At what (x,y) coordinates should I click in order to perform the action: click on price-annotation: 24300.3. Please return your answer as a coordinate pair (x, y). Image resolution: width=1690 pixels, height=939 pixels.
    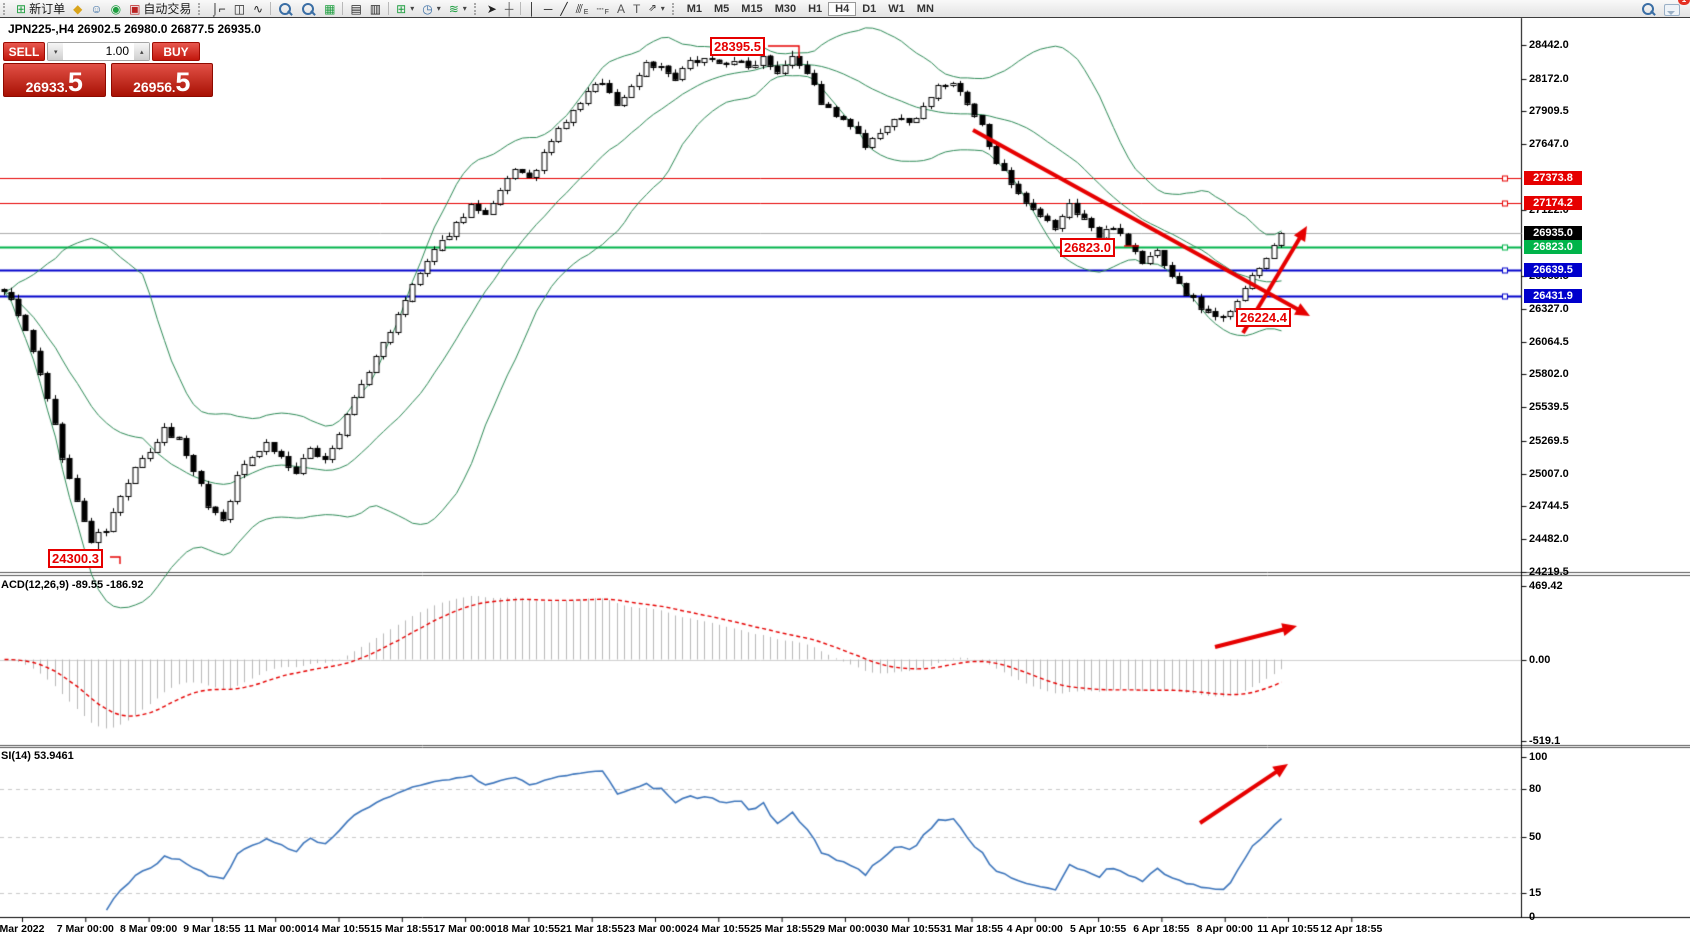
    Looking at the image, I should click on (75, 558).